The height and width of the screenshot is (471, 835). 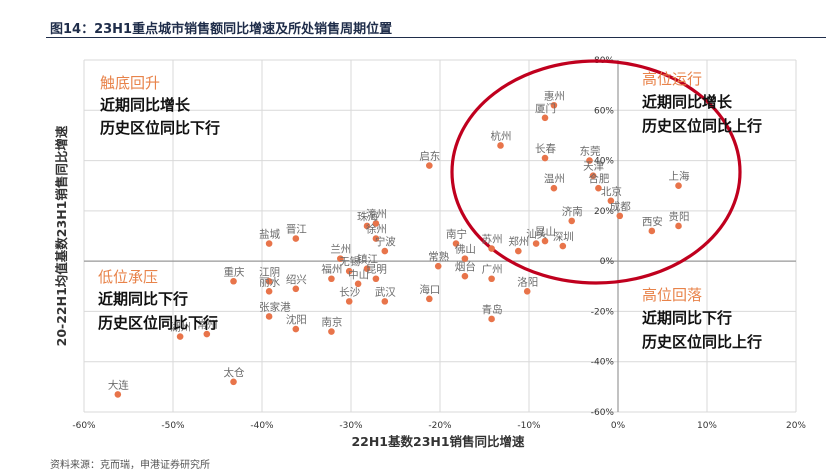 What do you see at coordinates (349, 261) in the screenshot?
I see `point-label: 无锡` at bounding box center [349, 261].